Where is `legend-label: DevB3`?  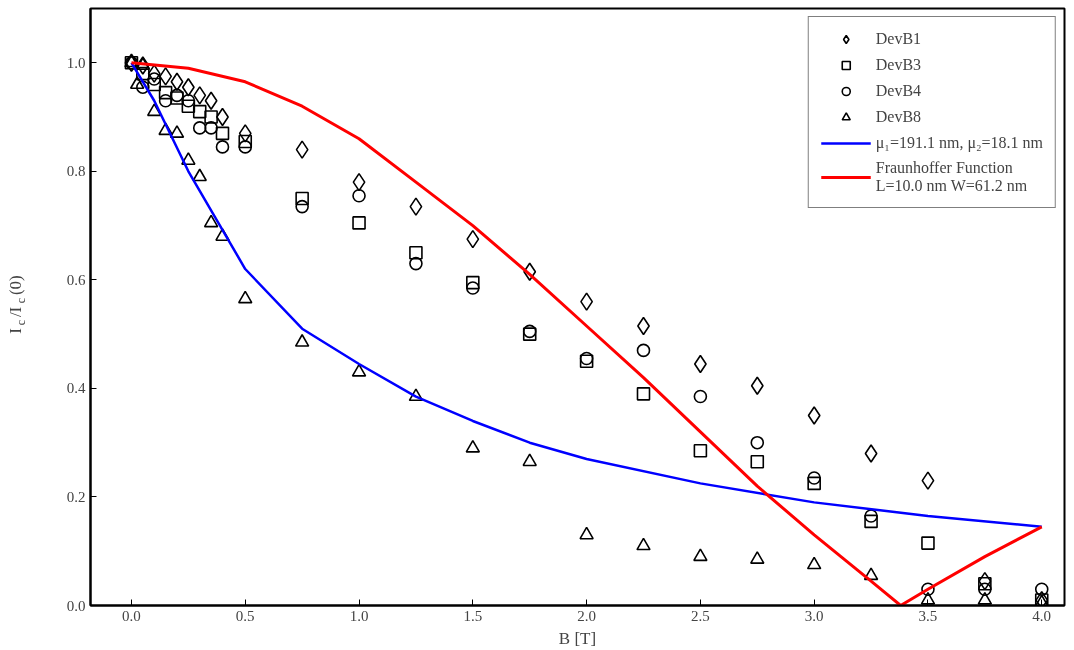 legend-label: DevB3 is located at coordinates (898, 65).